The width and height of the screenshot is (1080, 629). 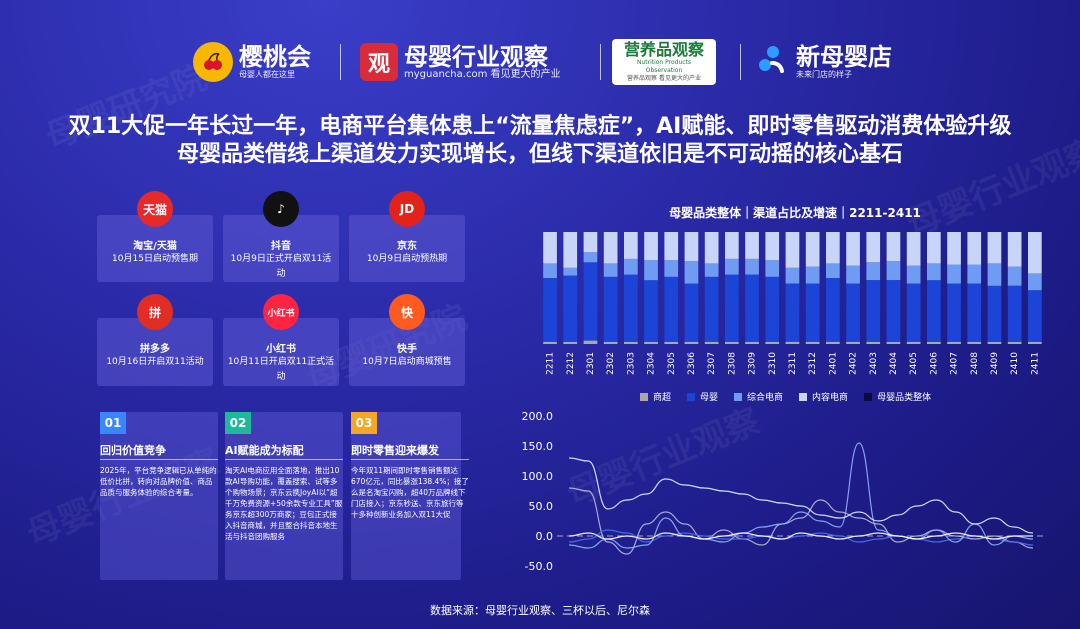 I want to click on x-tick-label: 2301, so click(x=591, y=363).